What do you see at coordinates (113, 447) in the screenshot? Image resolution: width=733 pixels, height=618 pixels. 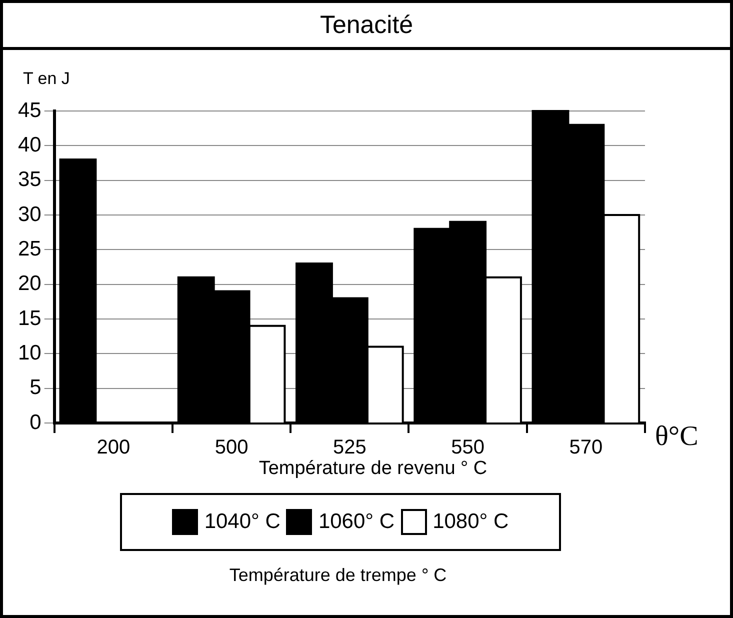 I see `x-tick-label: 200` at bounding box center [113, 447].